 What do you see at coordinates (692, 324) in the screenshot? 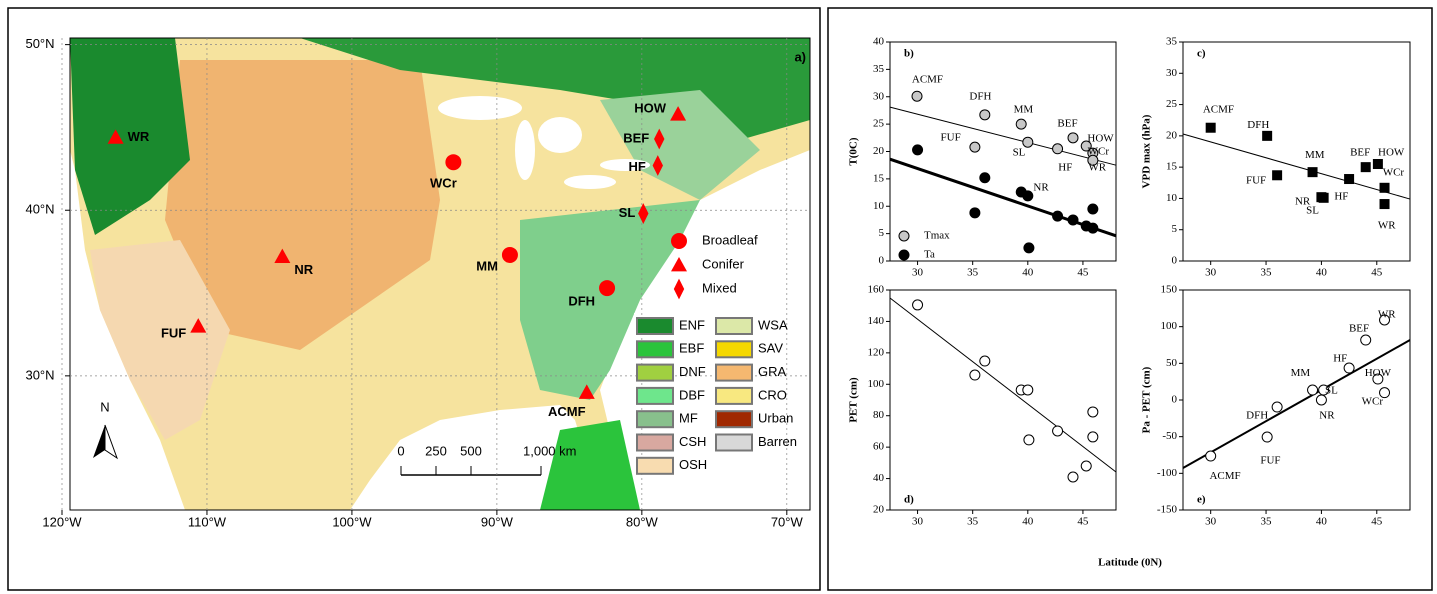
I see `land-cover-label: ENF` at bounding box center [692, 324].